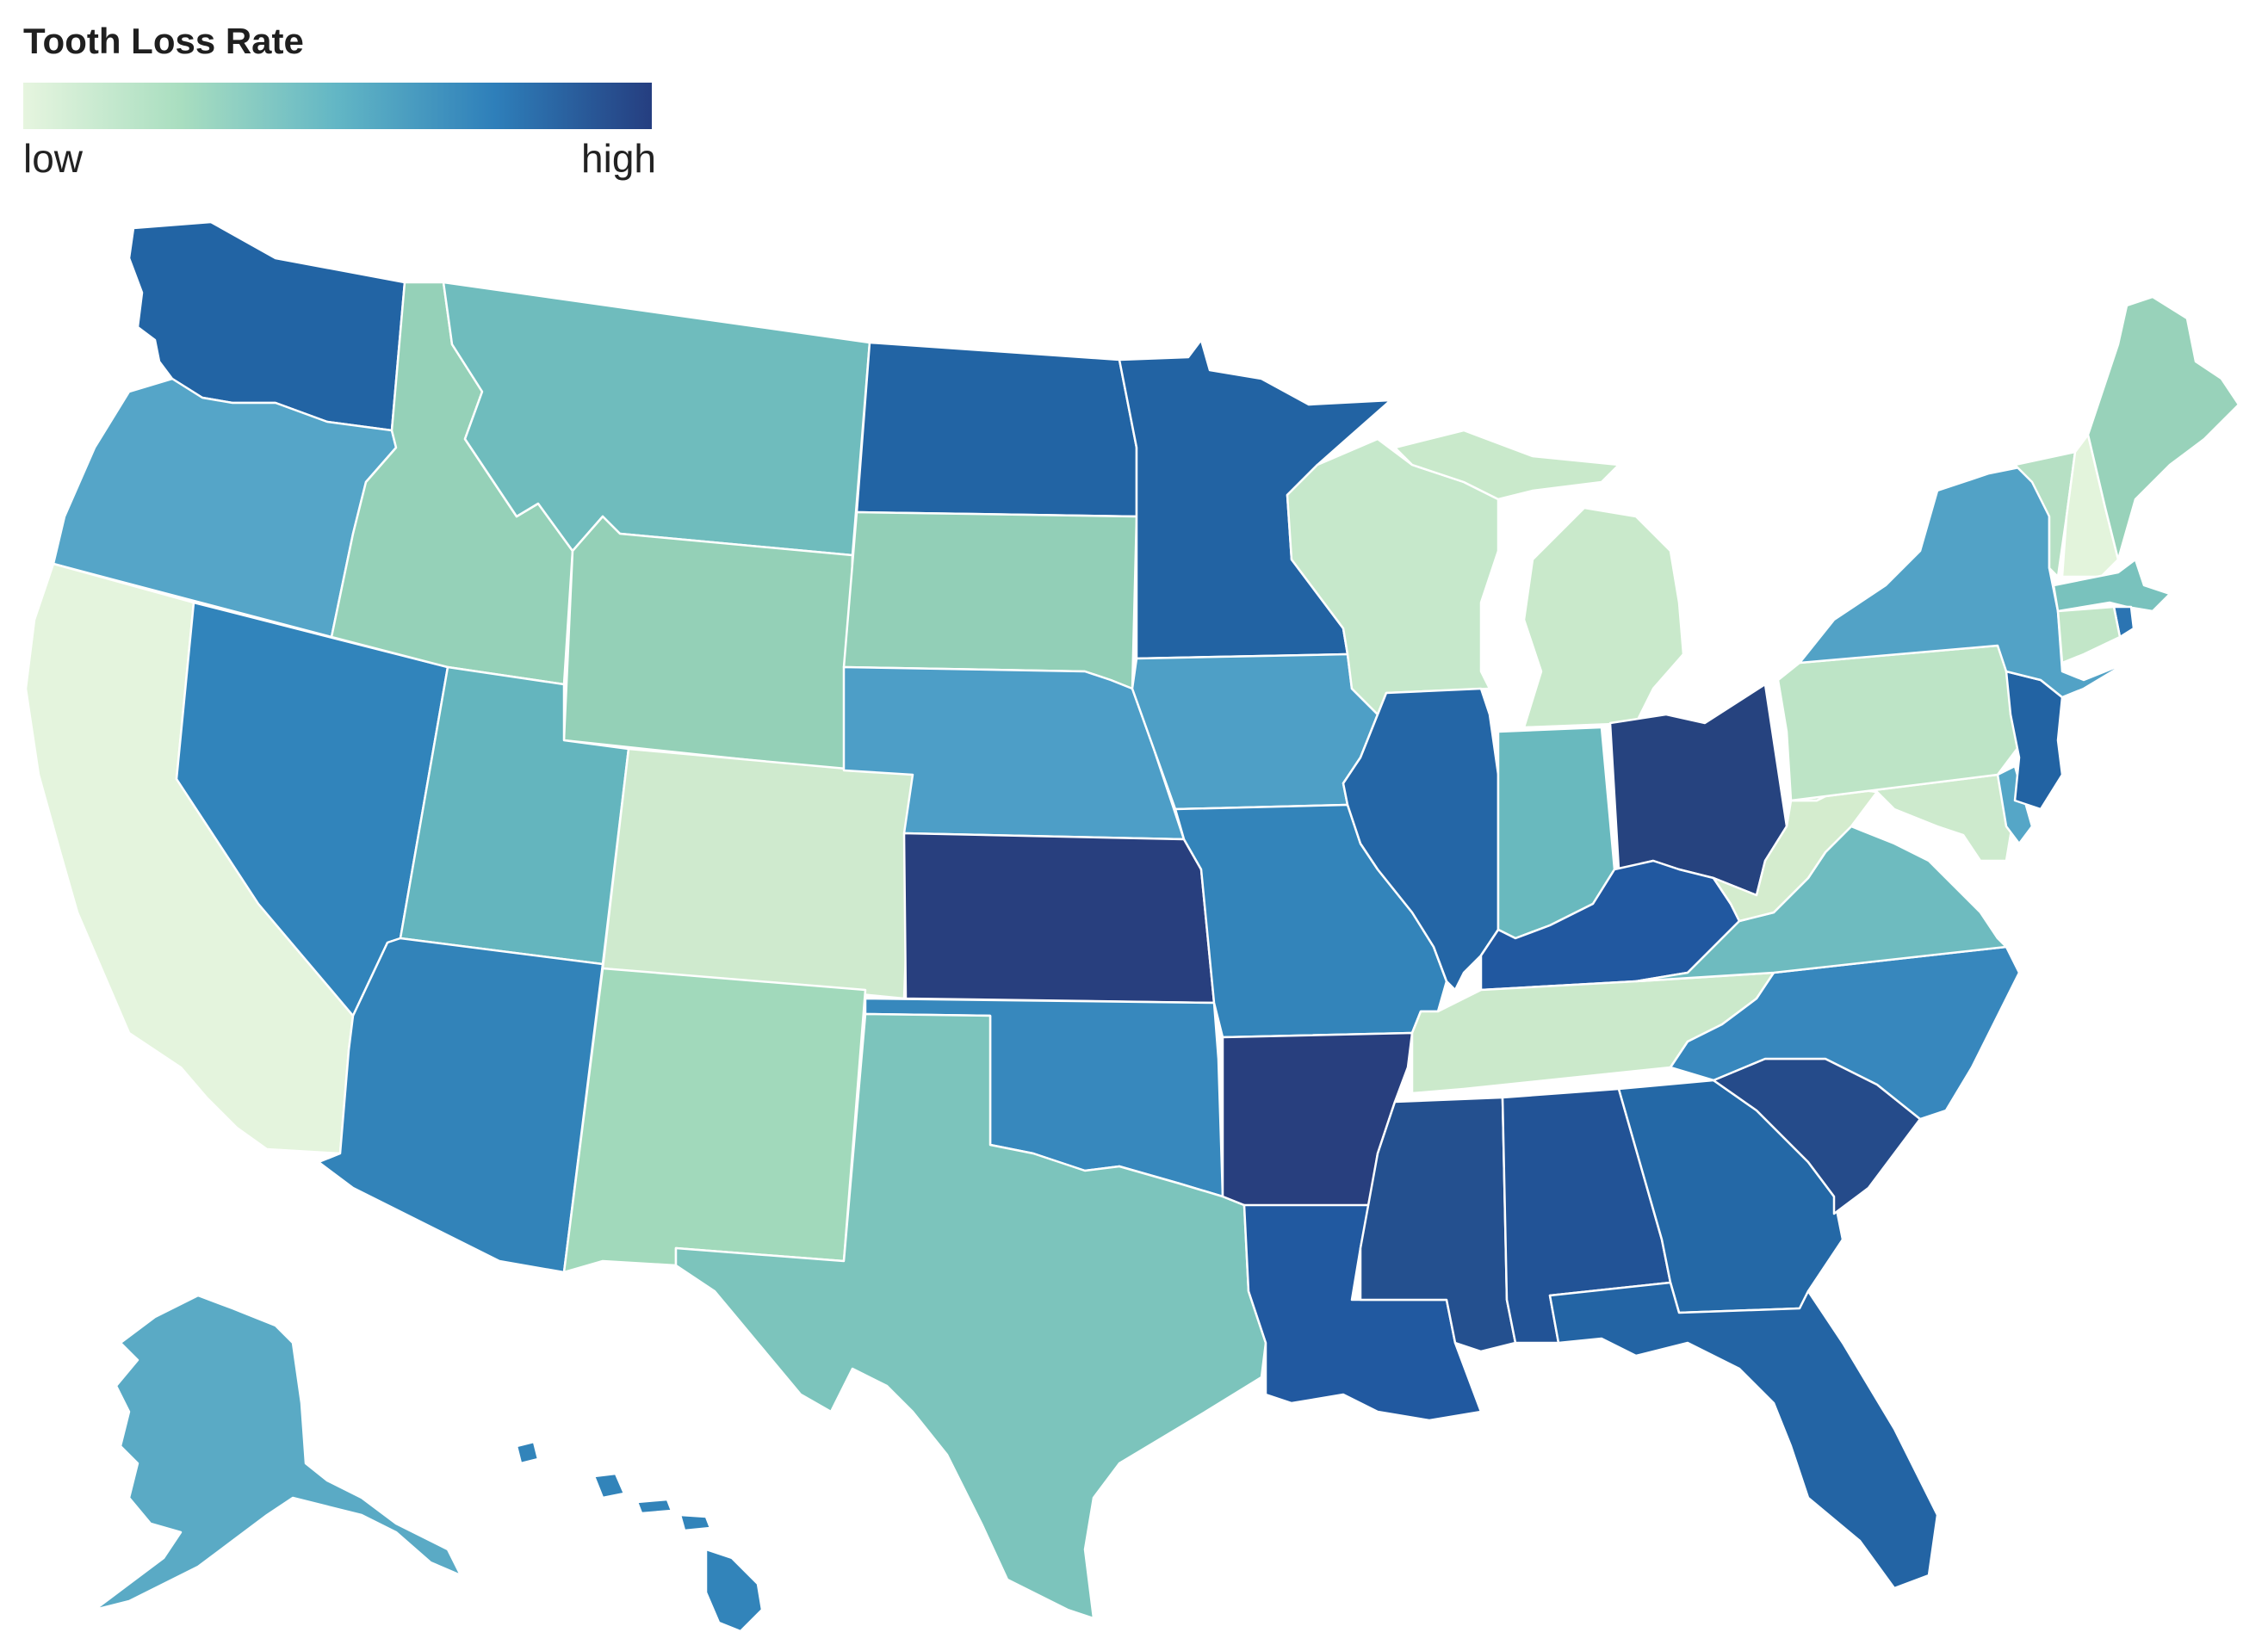  What do you see at coordinates (337, 106) in the screenshot?
I see `legend-color-ramp` at bounding box center [337, 106].